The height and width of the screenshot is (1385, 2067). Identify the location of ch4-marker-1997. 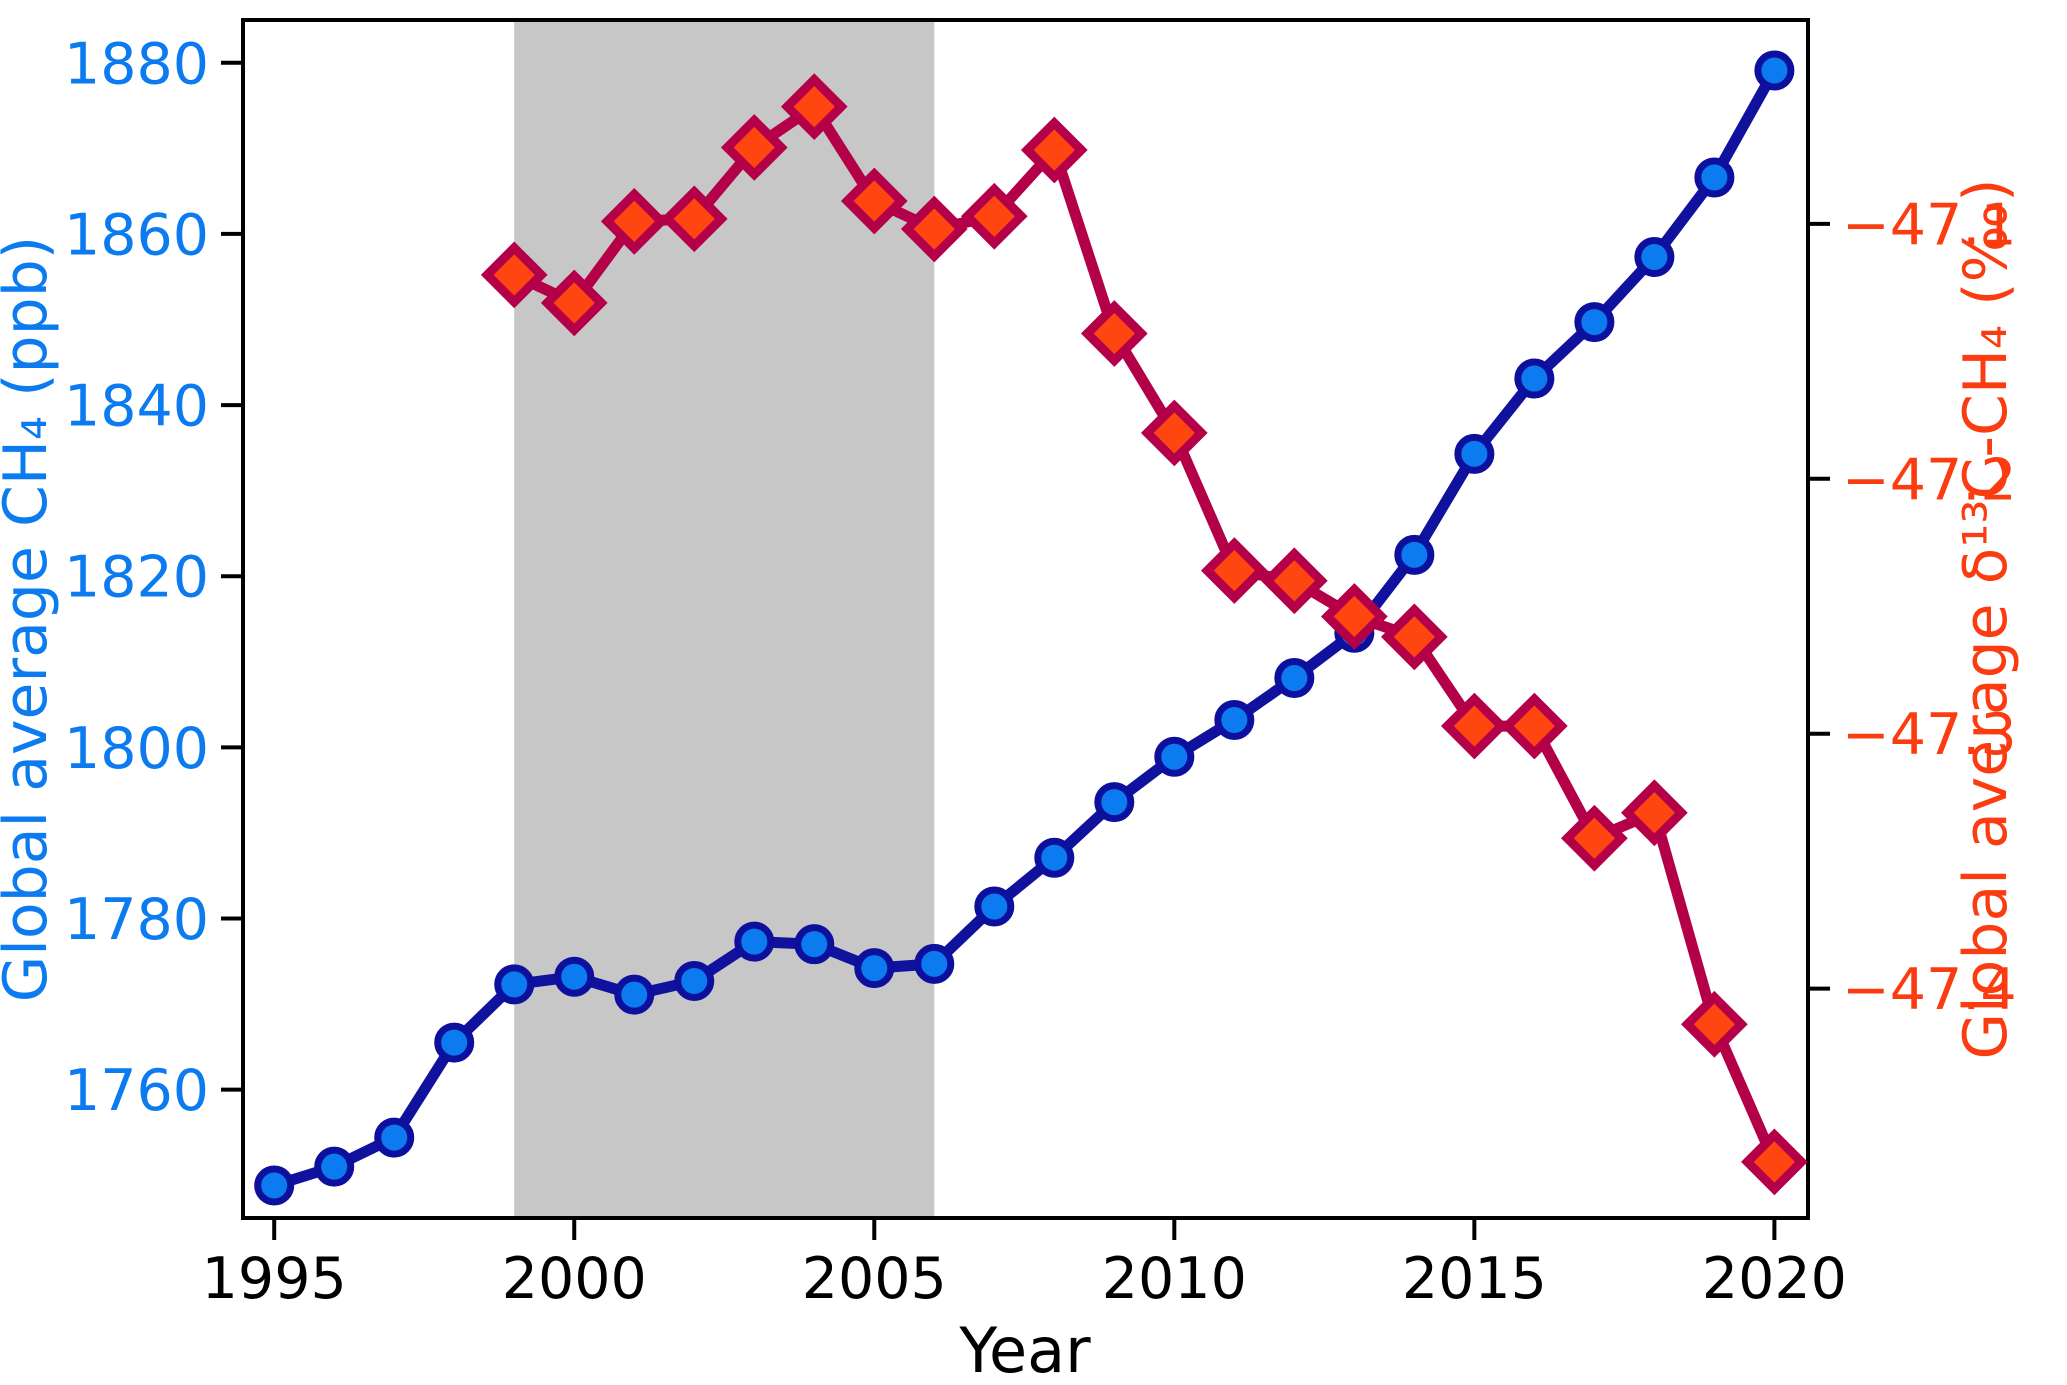
(394, 1137).